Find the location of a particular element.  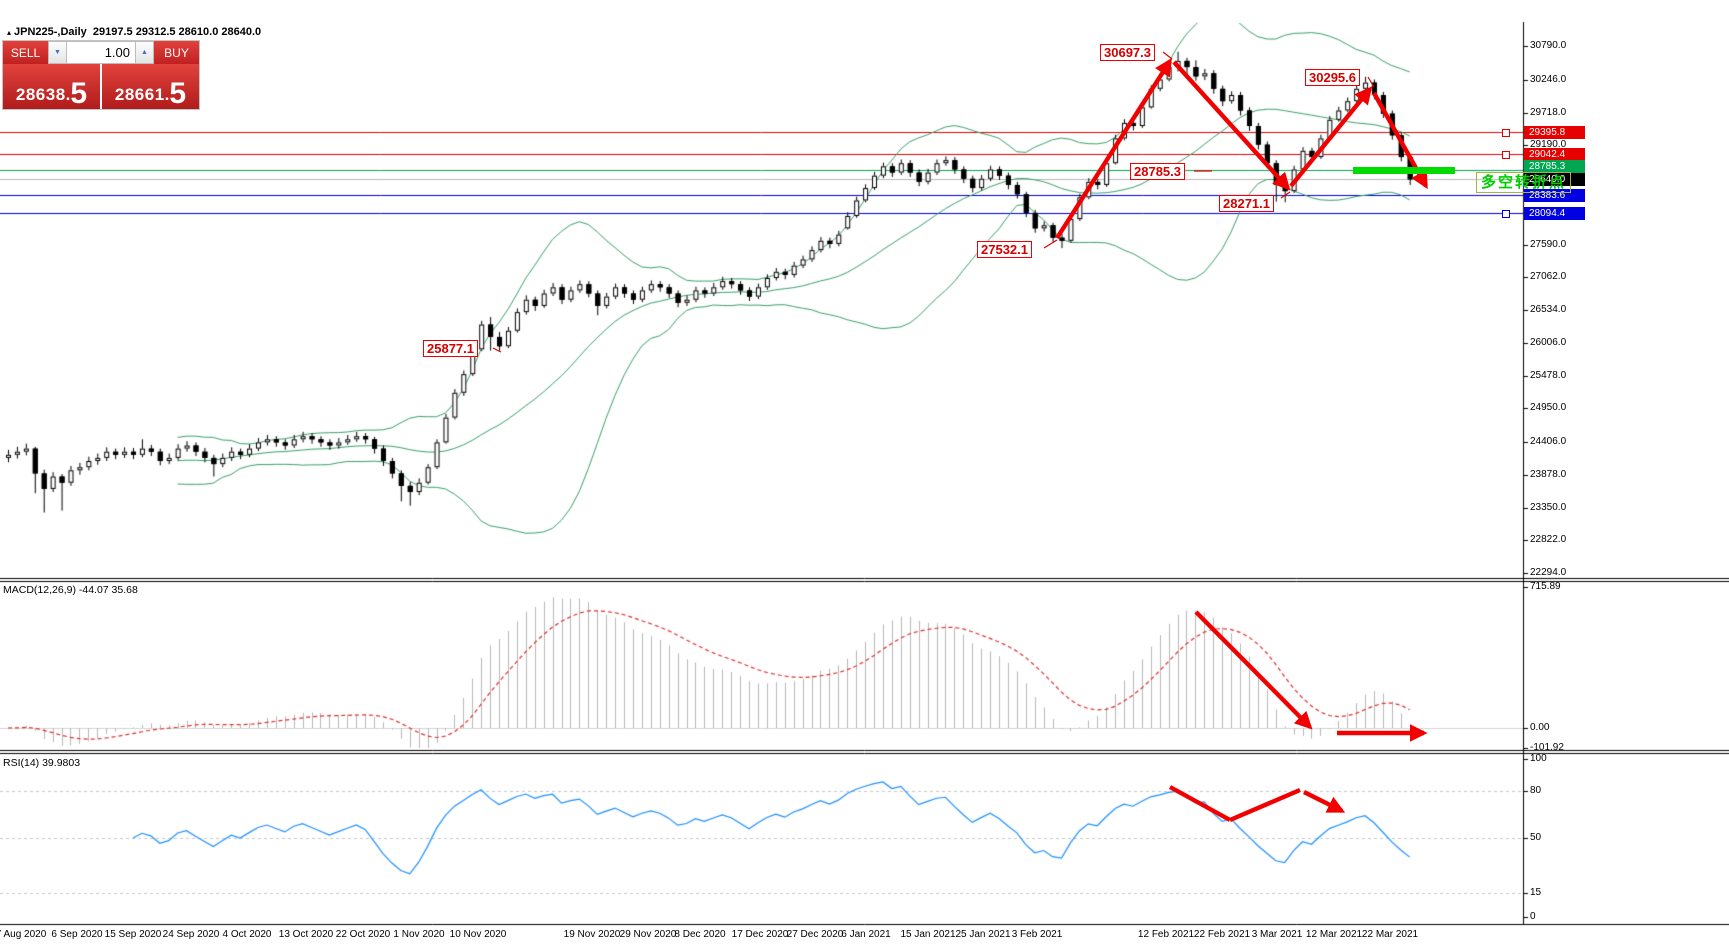

one-click-trading-widget: SELL ▼ 1.00 ▲ BUY 28638. 5 28661. 5 is located at coordinates (101, 75).